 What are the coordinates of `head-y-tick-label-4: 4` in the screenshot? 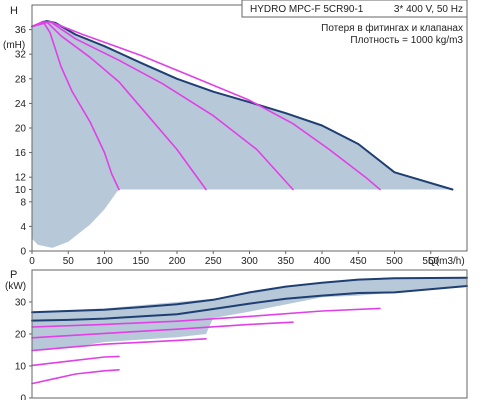 It's located at (23, 227).